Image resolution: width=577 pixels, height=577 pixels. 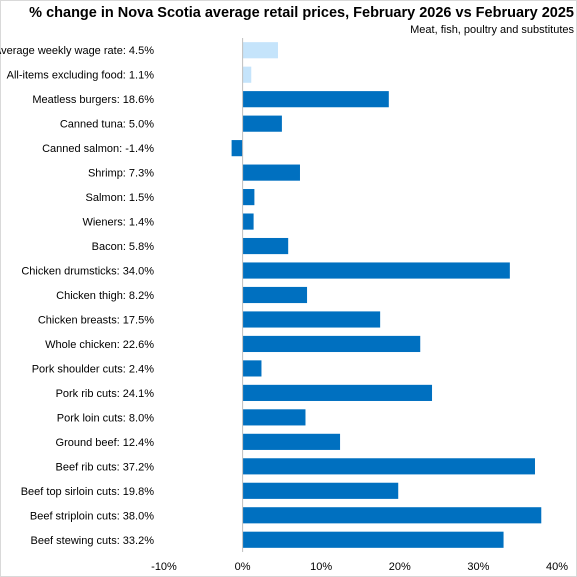 I want to click on x-tick-label: 40%, so click(x=557, y=567).